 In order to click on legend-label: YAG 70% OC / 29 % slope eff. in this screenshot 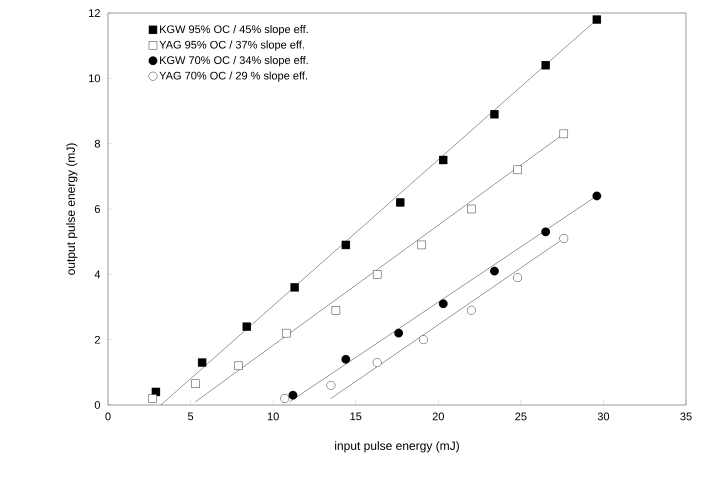, I will do `click(233, 76)`.